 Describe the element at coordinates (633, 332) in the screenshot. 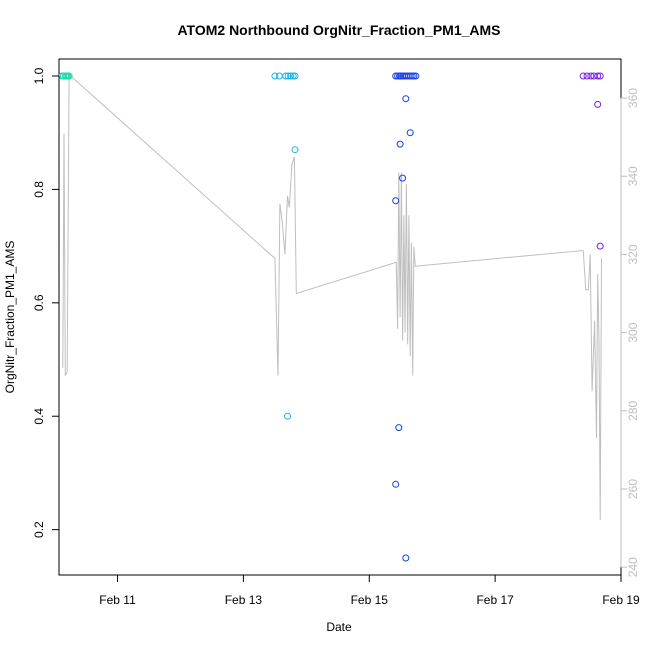

I see `right-tick-label: 300` at that location.